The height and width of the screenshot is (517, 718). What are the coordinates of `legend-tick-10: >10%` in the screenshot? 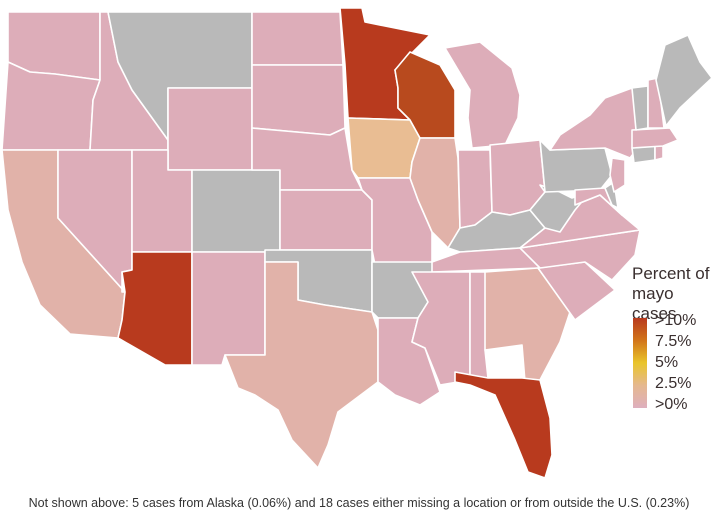 It's located at (676, 320).